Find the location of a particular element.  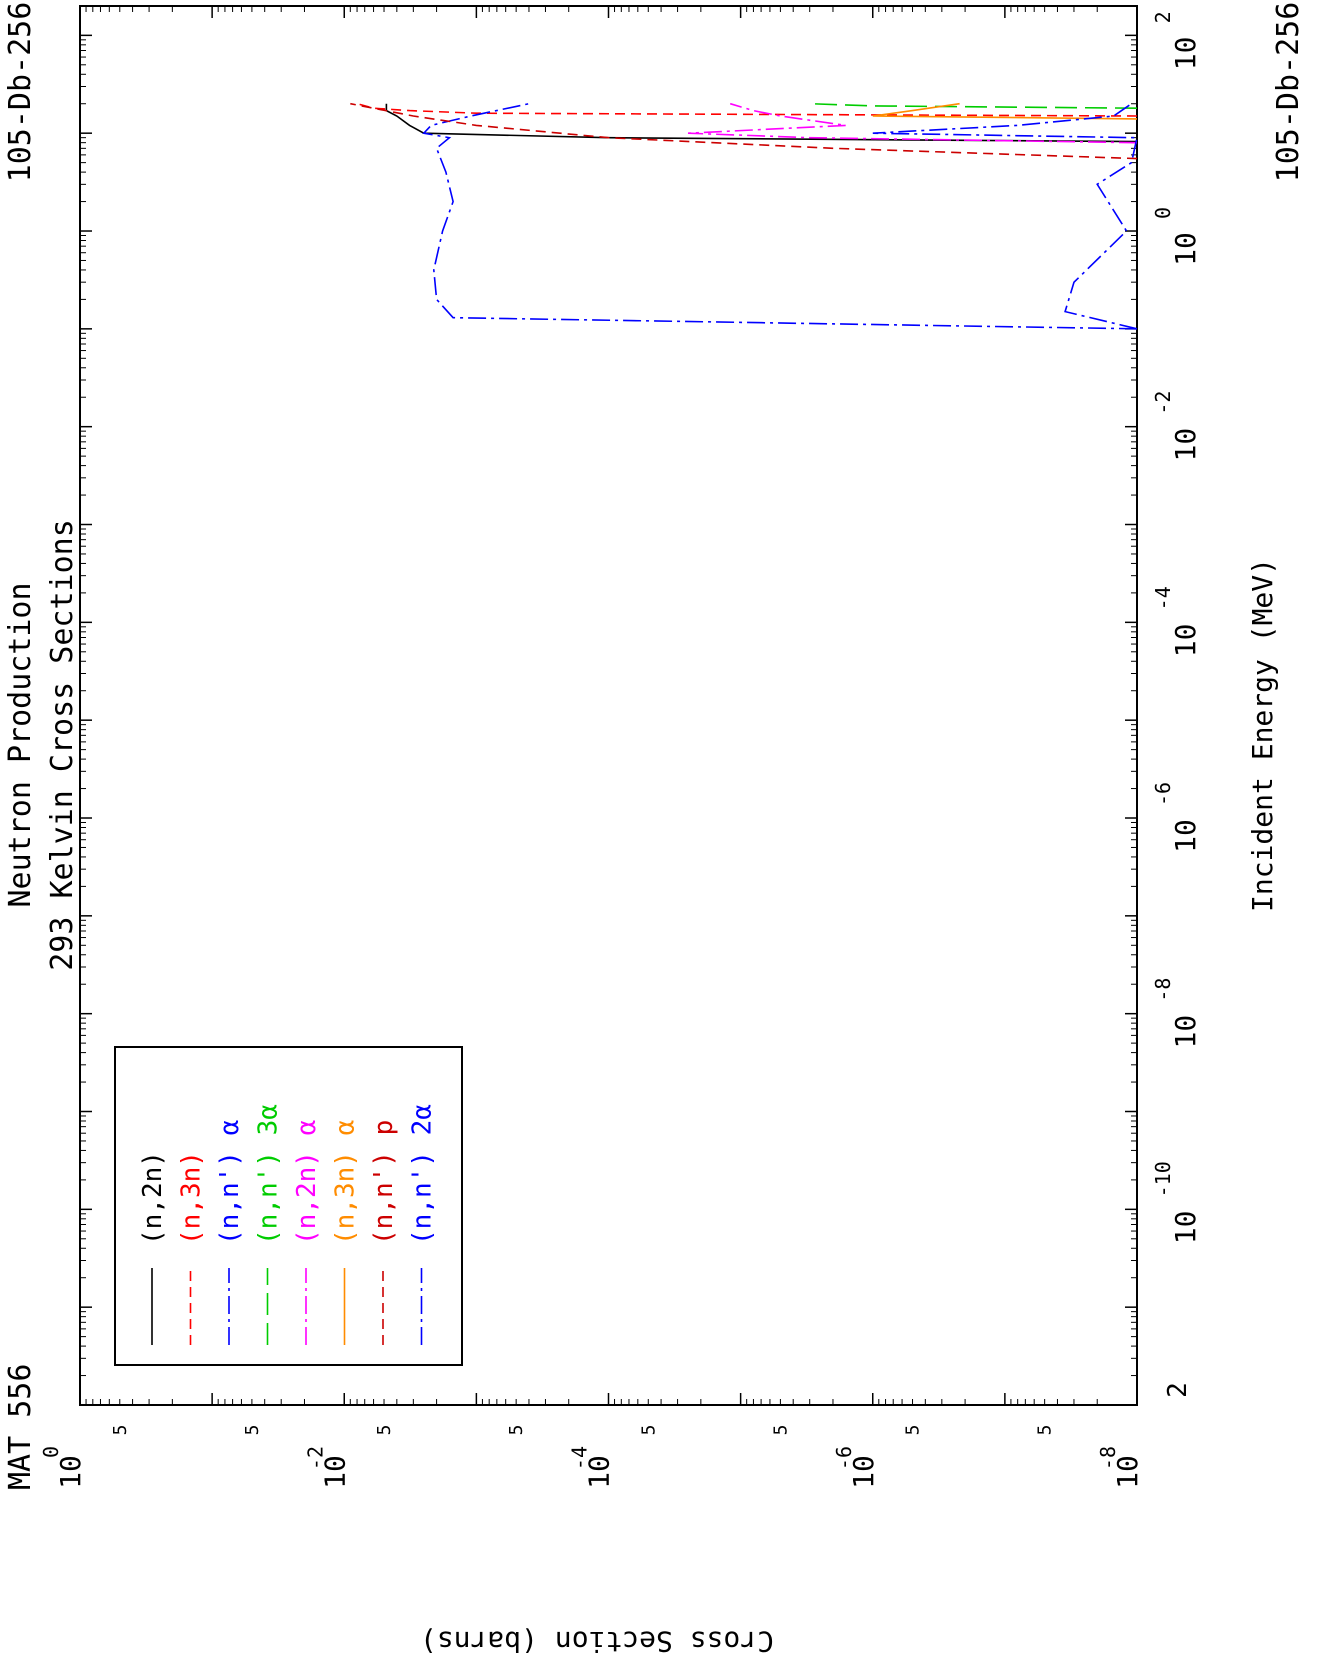

legend-label: (n,2n) α is located at coordinates (307, 1182).